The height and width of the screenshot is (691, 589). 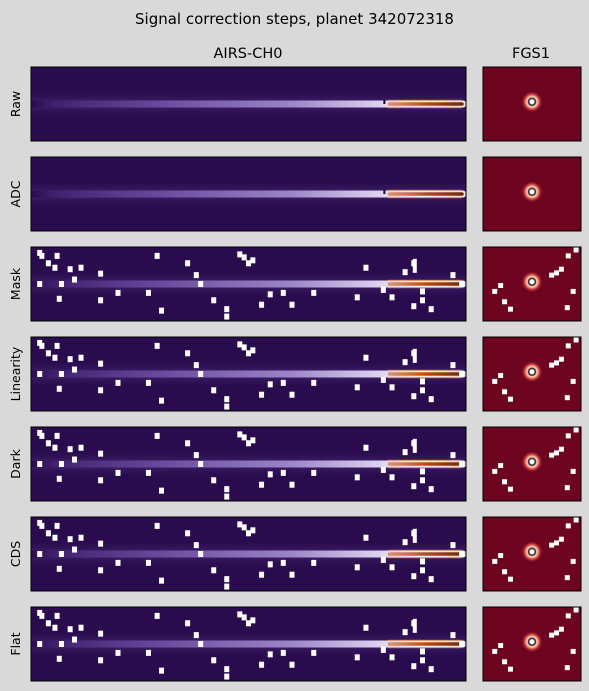 I want to click on airs-frame, so click(x=248, y=464).